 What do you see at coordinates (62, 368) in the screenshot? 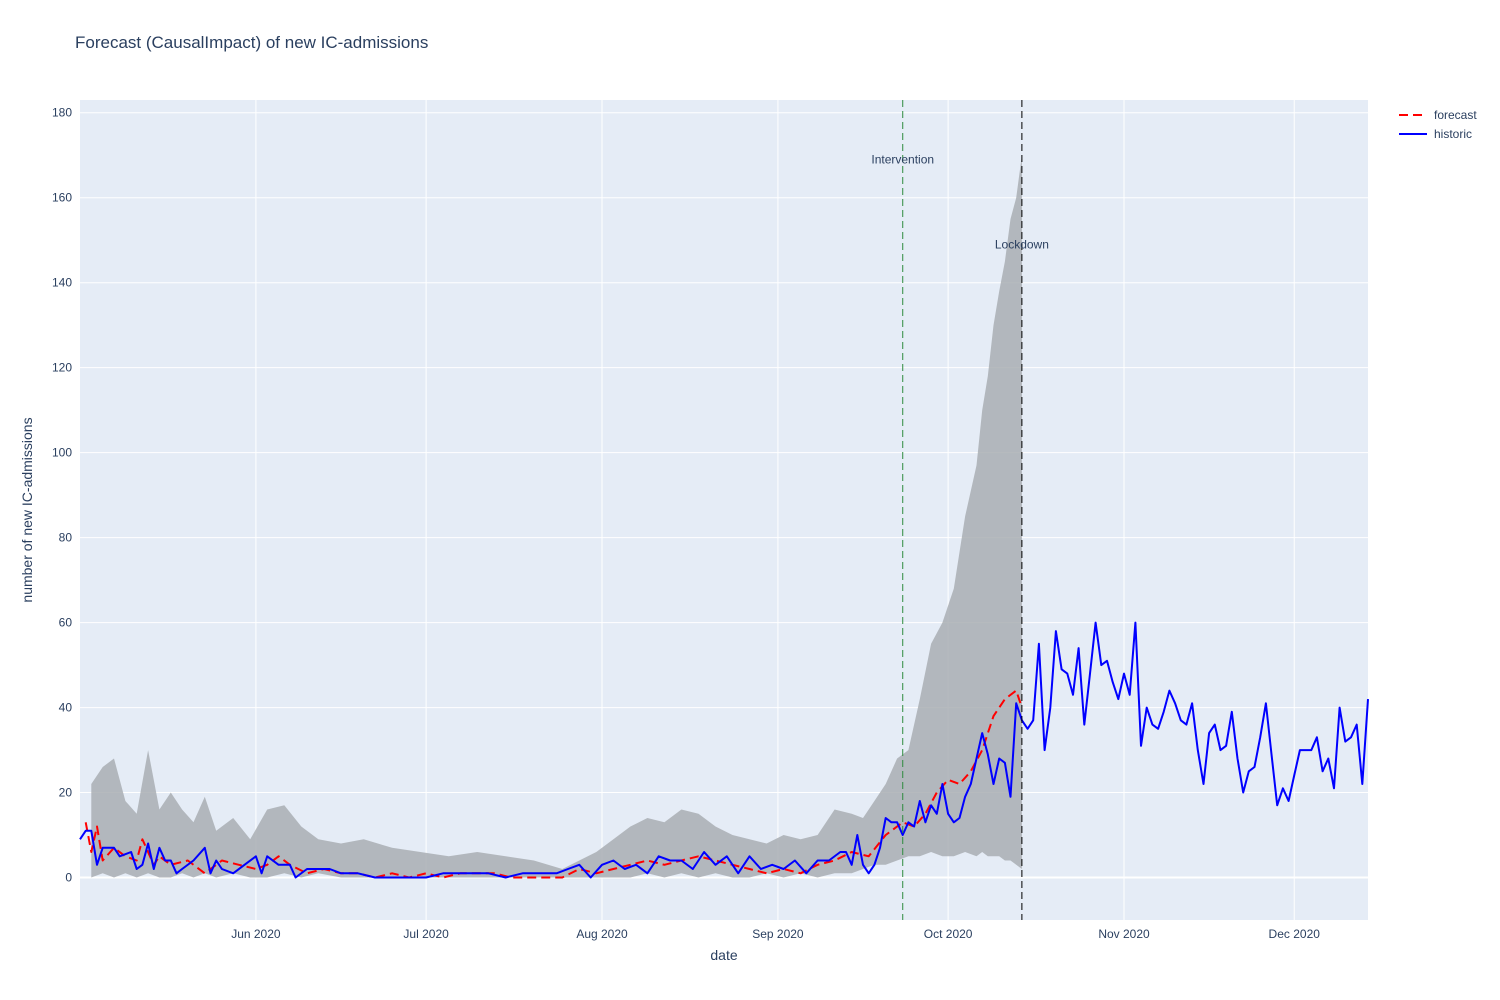
I see `y-tick-label-120: 120` at bounding box center [62, 368].